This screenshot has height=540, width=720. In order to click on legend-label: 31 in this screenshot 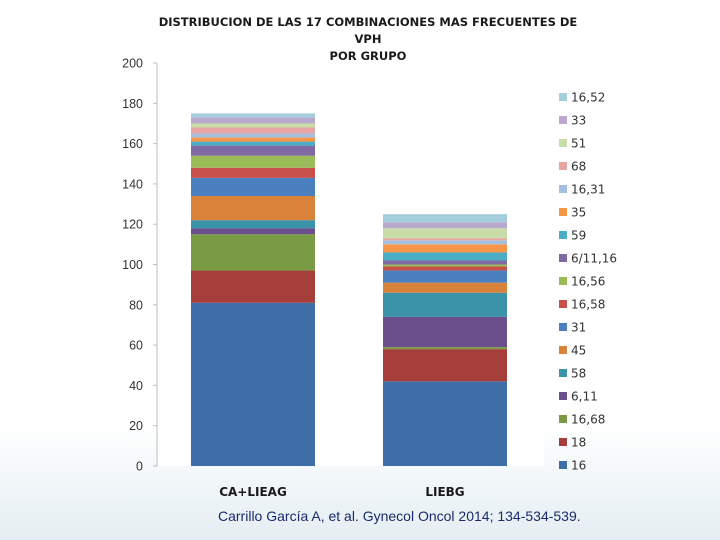, I will do `click(578, 328)`.